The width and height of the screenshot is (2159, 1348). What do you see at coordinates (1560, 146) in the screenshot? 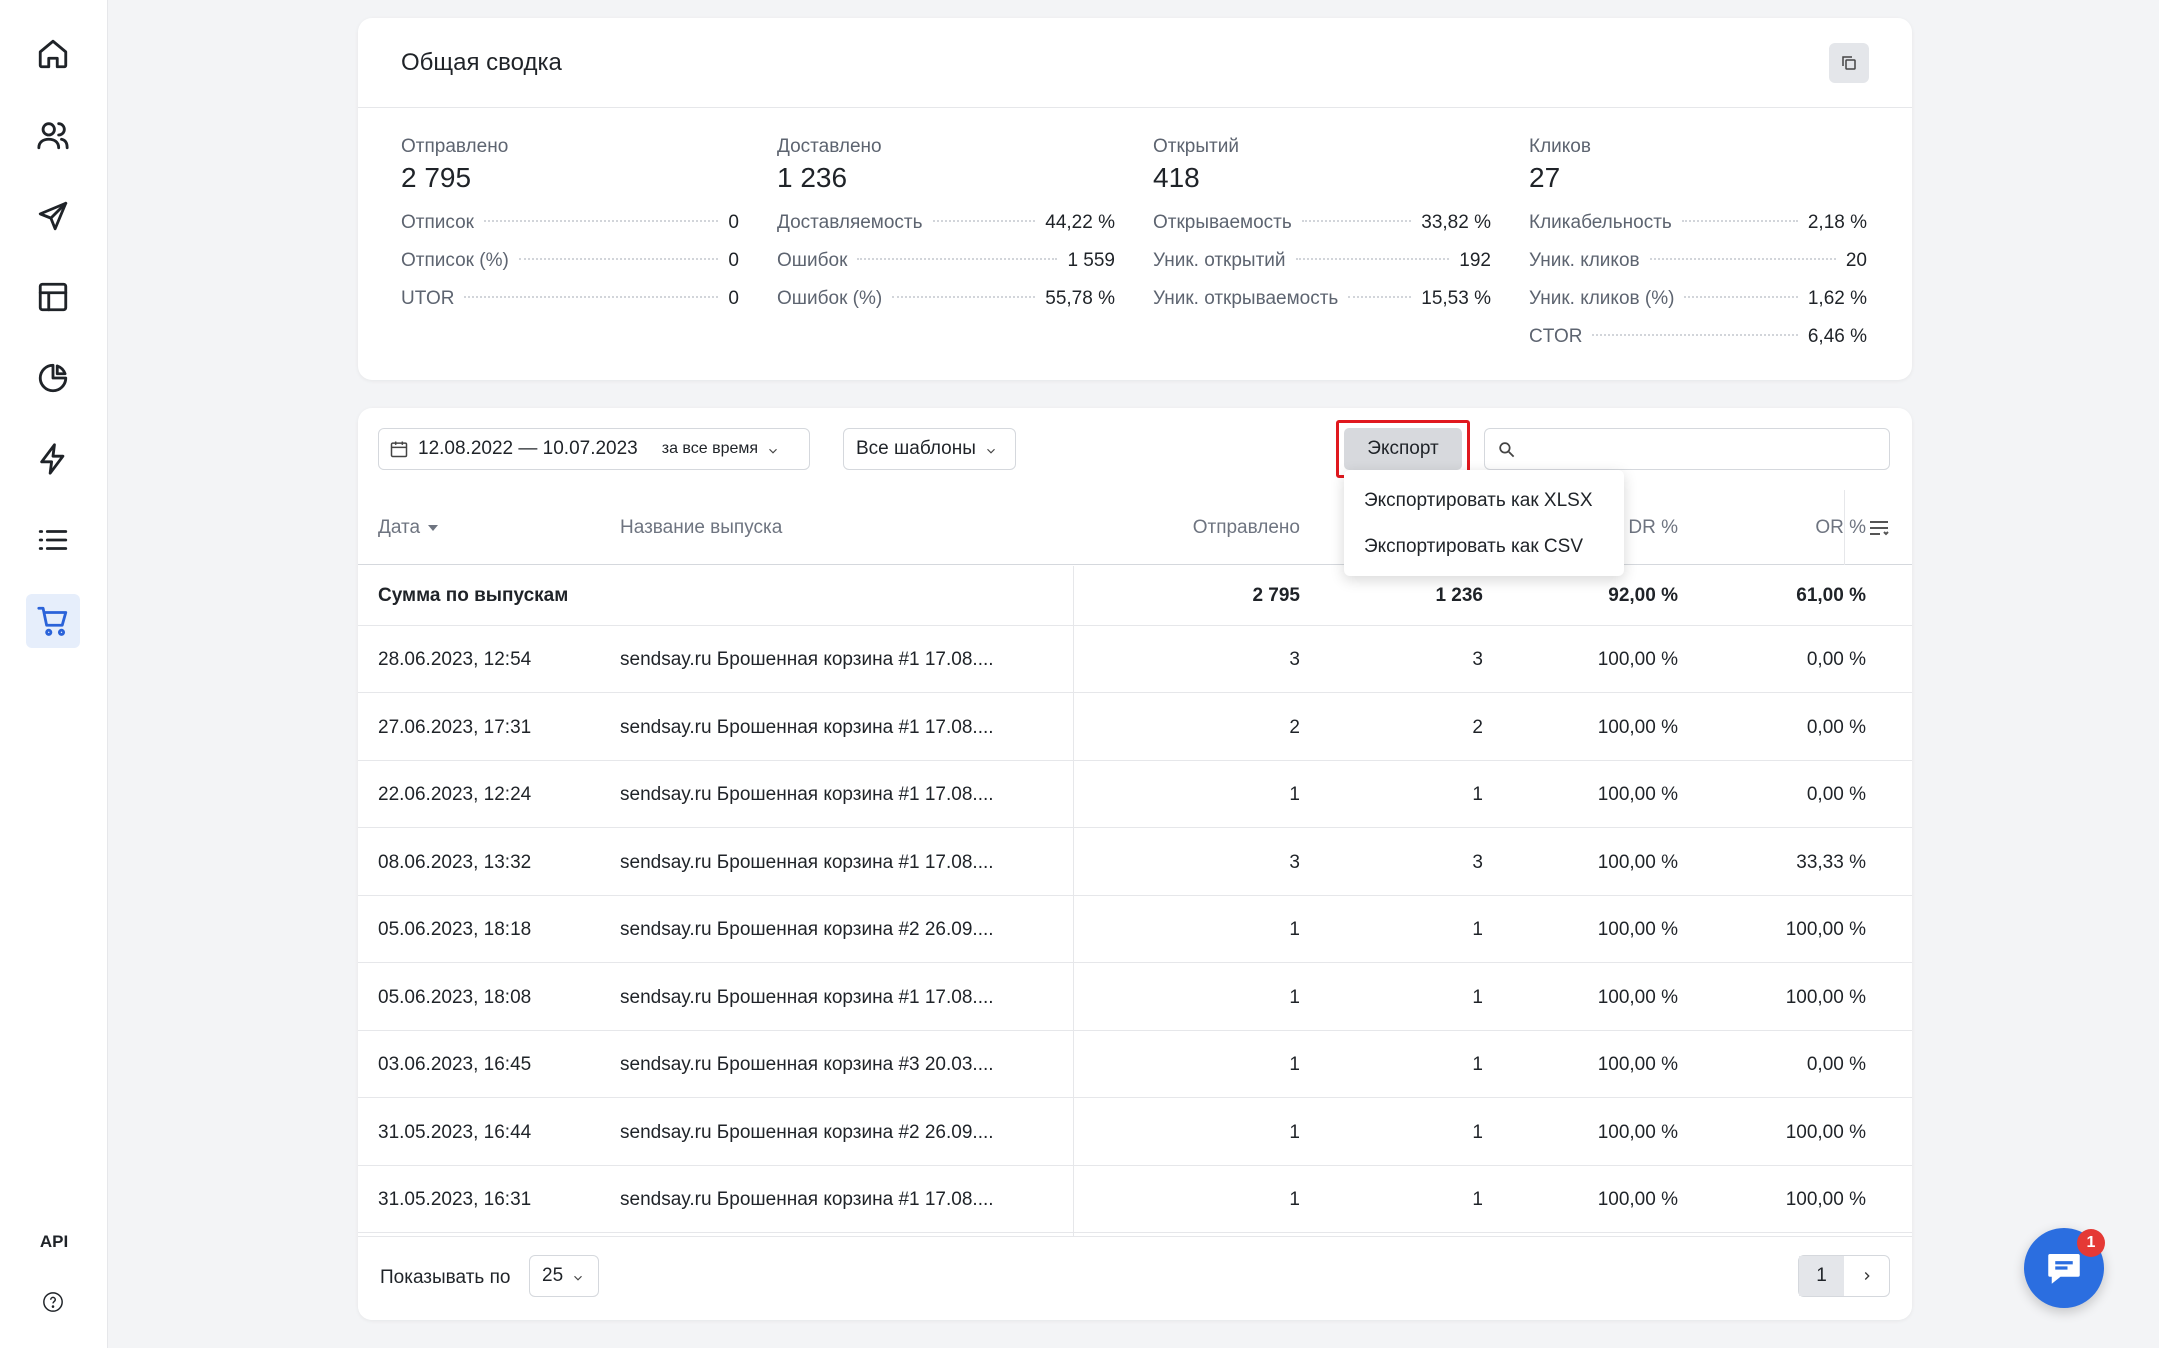
I see `stat-label: Кликов` at bounding box center [1560, 146].